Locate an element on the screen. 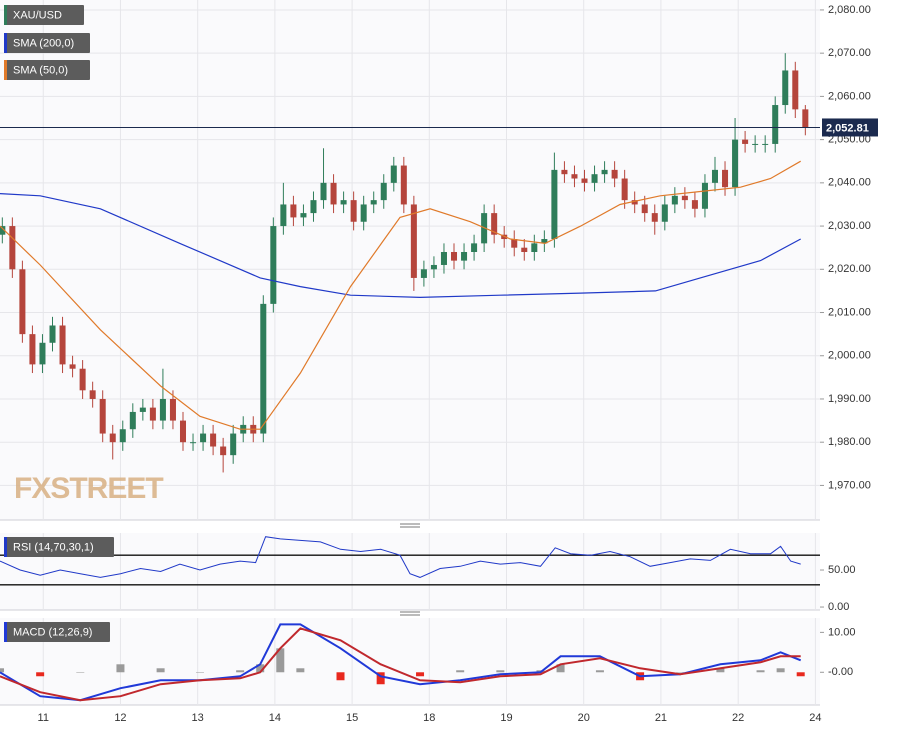 The width and height of the screenshot is (898, 731). y-tick-label: 0.00 is located at coordinates (838, 607).